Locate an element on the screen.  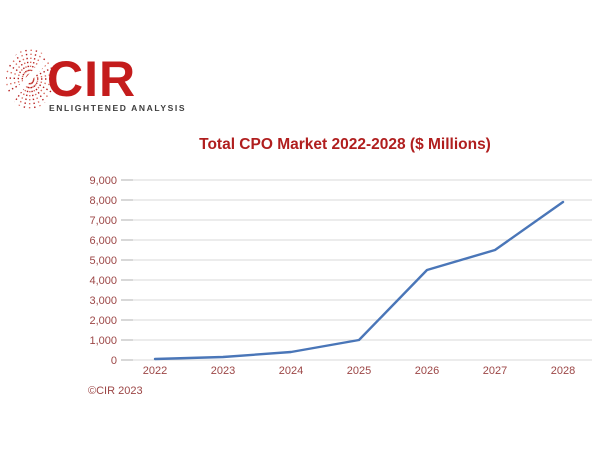
y-axis-tick-label: 1,000 is located at coordinates (103, 341).